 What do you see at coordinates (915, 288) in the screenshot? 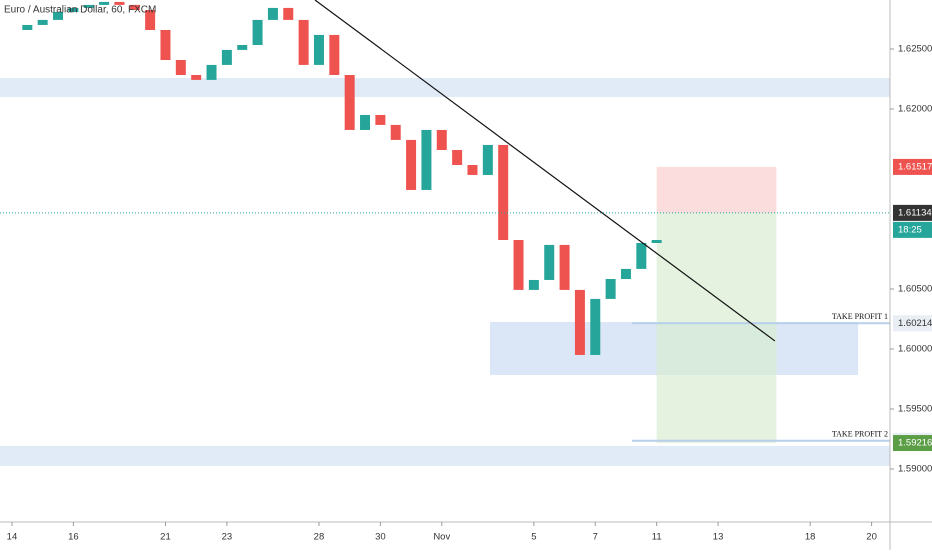
I see `y-tick-label: 1.60500` at bounding box center [915, 288].